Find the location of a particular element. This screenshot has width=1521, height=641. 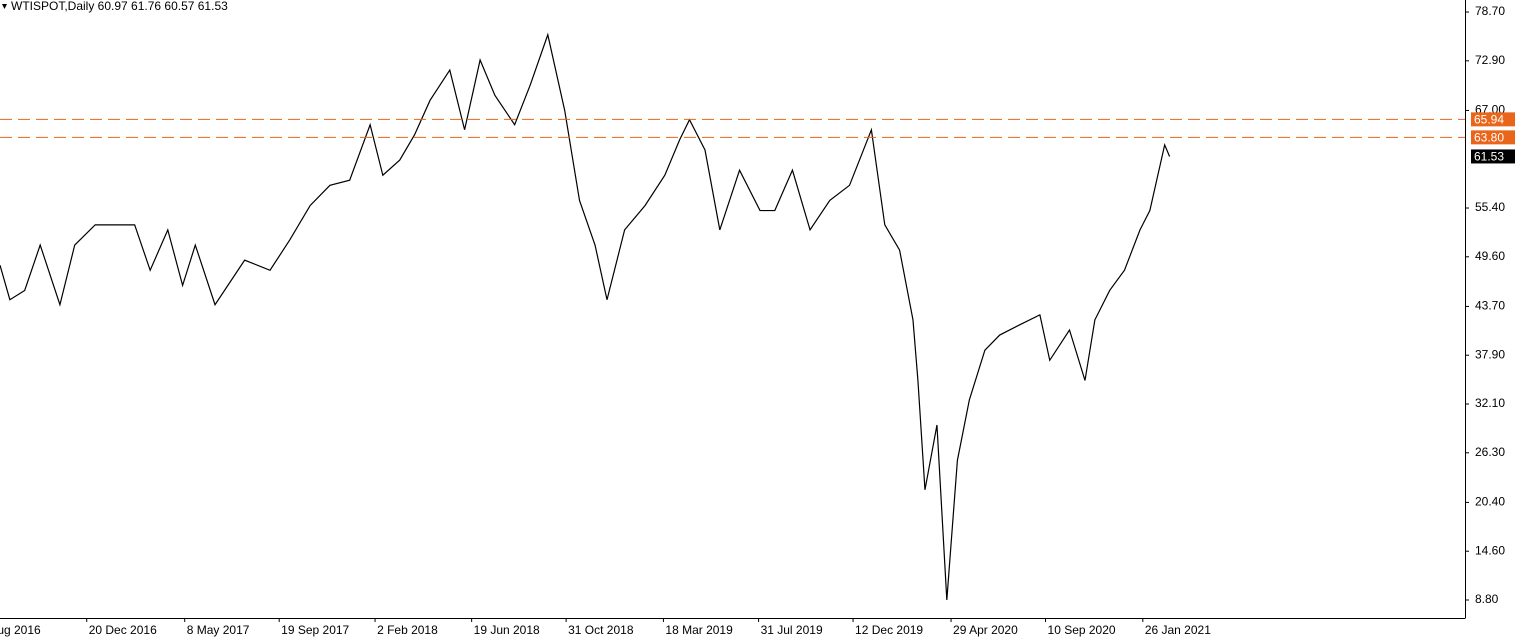

y-tick-label: 43.70 is located at coordinates (1490, 306).